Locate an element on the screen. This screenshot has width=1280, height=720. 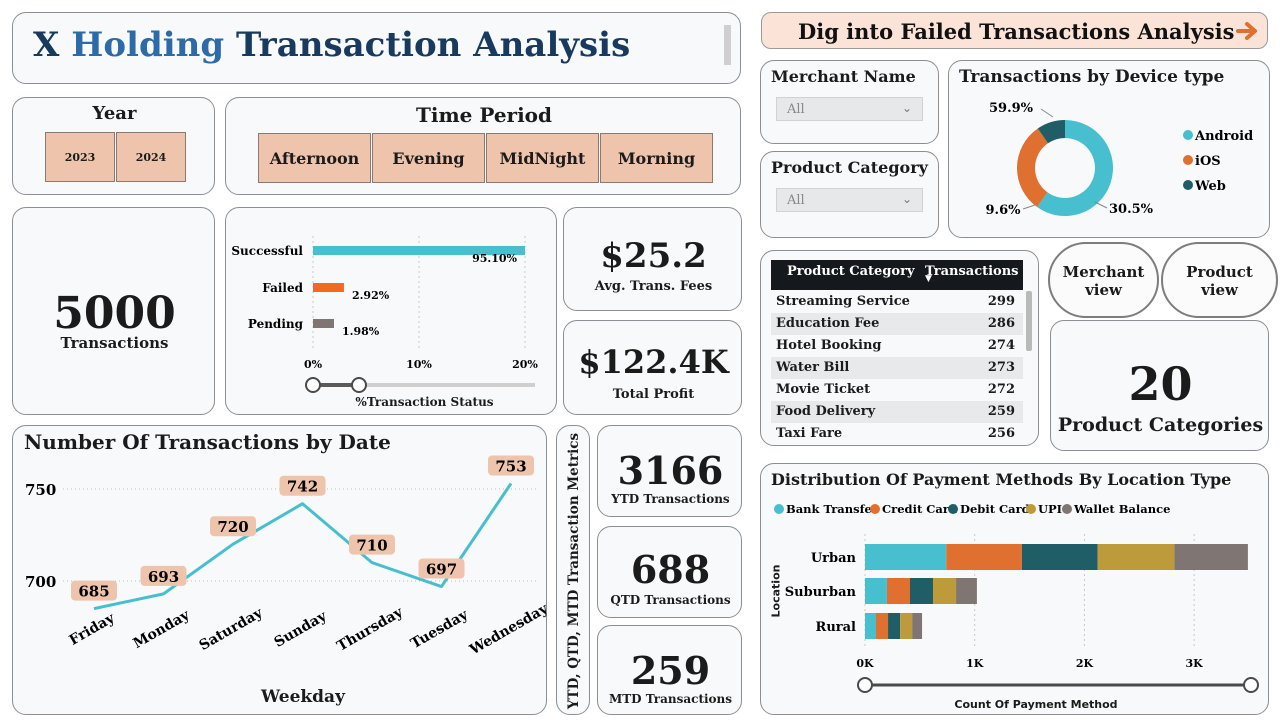
sort-desc-icon: ▼ is located at coordinates (928, 279).